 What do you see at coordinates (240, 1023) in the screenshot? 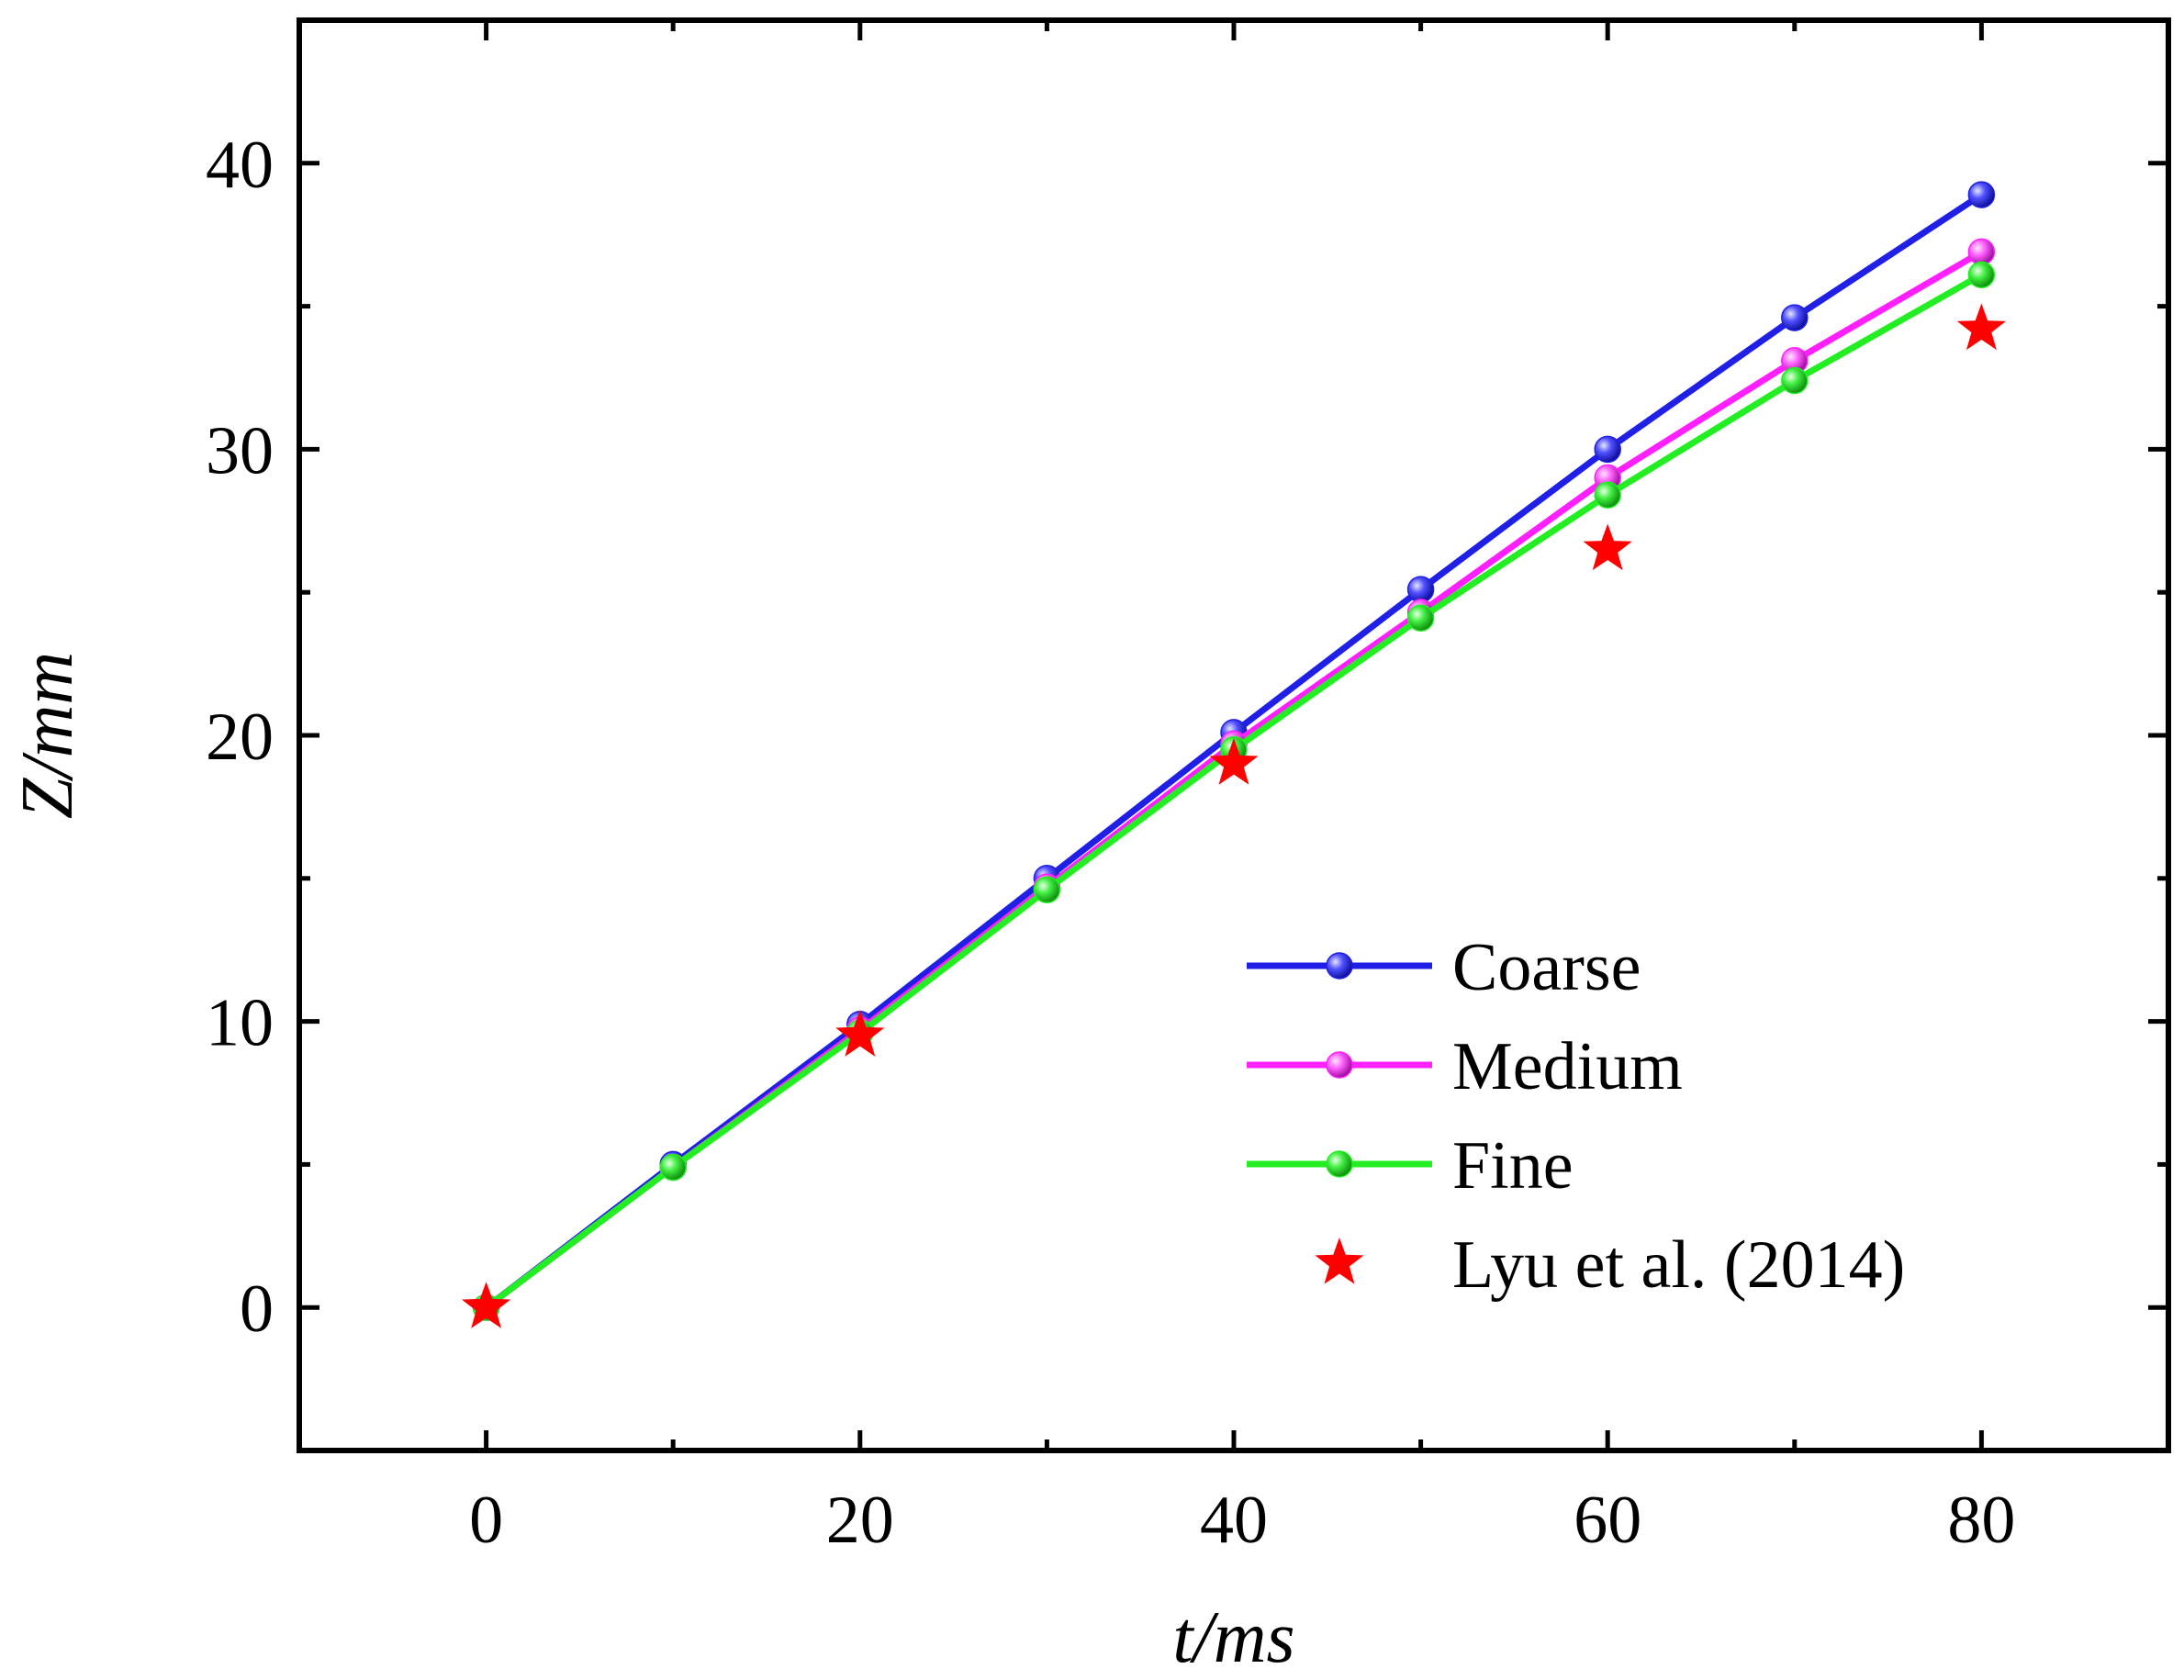
I see `y-tick-label: 10` at bounding box center [240, 1023].